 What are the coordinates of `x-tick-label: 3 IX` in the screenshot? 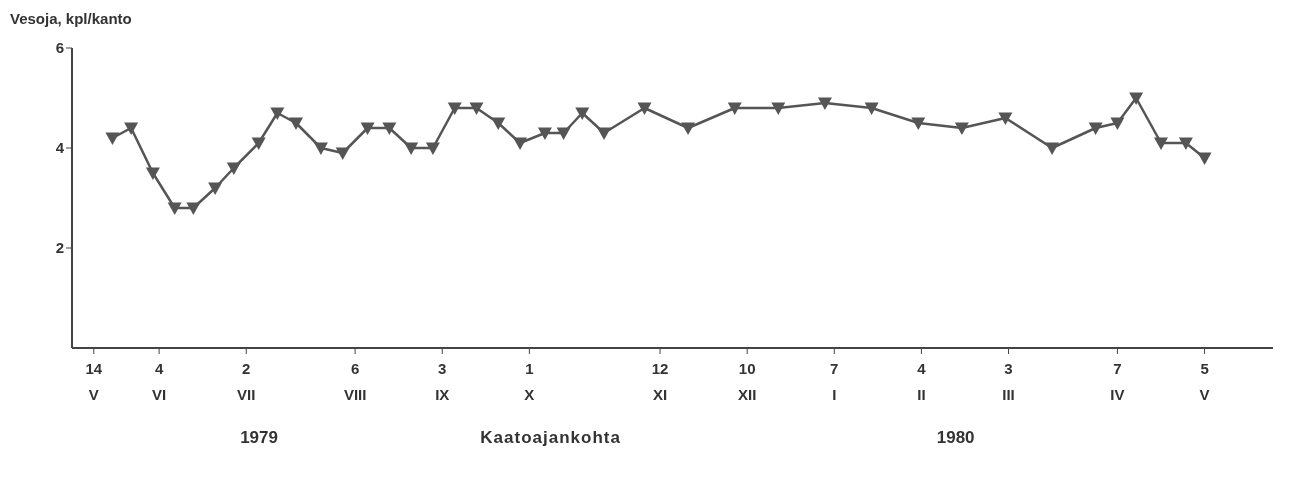 It's located at (442, 381).